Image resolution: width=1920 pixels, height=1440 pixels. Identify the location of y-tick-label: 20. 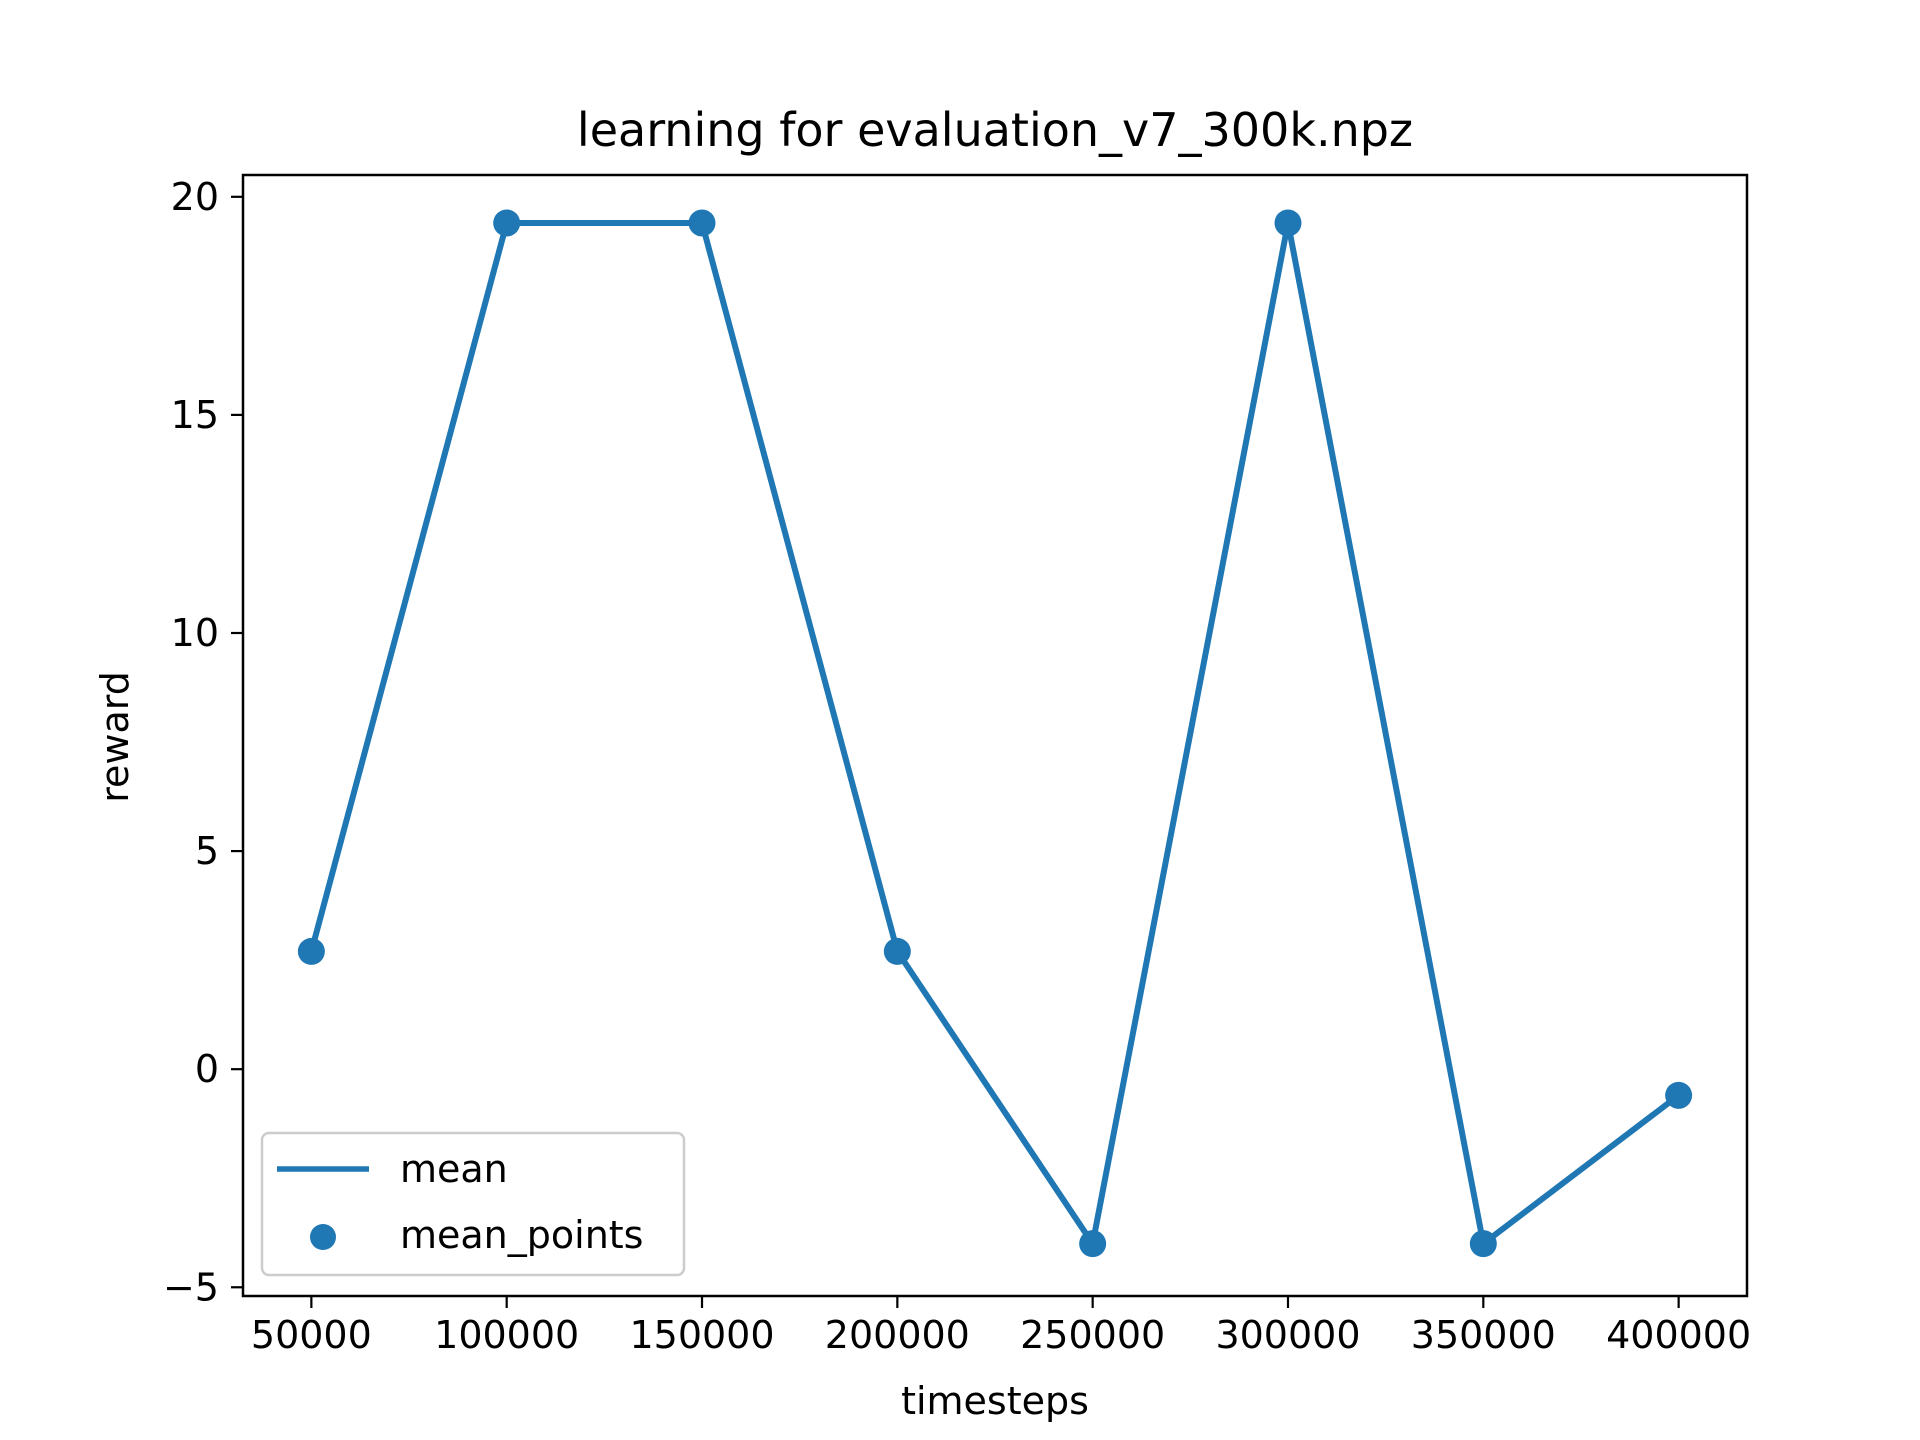
(195, 197).